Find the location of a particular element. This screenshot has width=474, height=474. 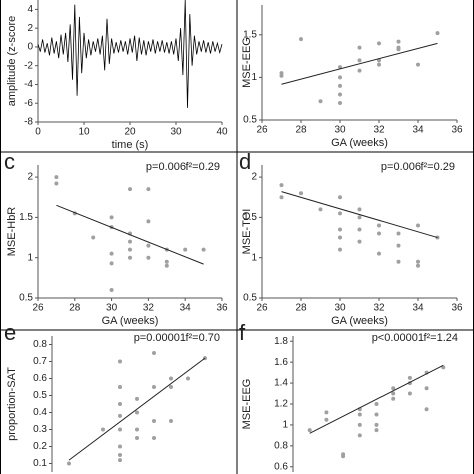

y-tick-label: 0.2 is located at coordinates (40, 446).